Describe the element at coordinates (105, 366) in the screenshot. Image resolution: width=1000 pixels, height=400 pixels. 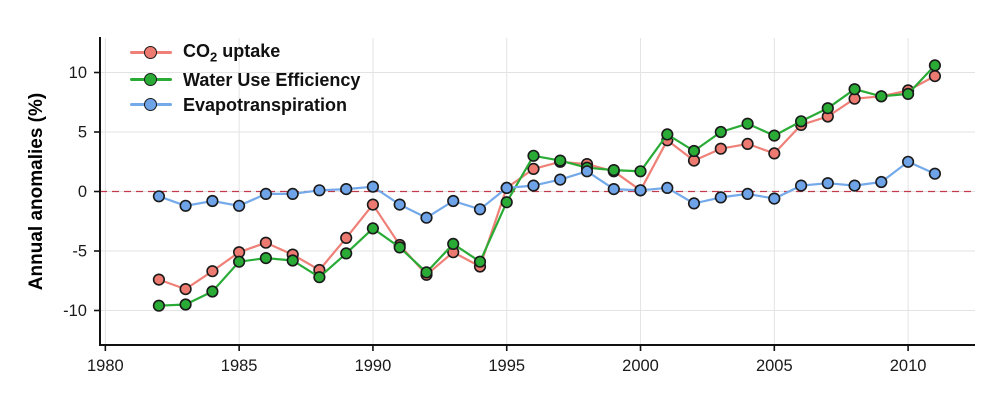
I see `x-tick-label: 1980` at that location.